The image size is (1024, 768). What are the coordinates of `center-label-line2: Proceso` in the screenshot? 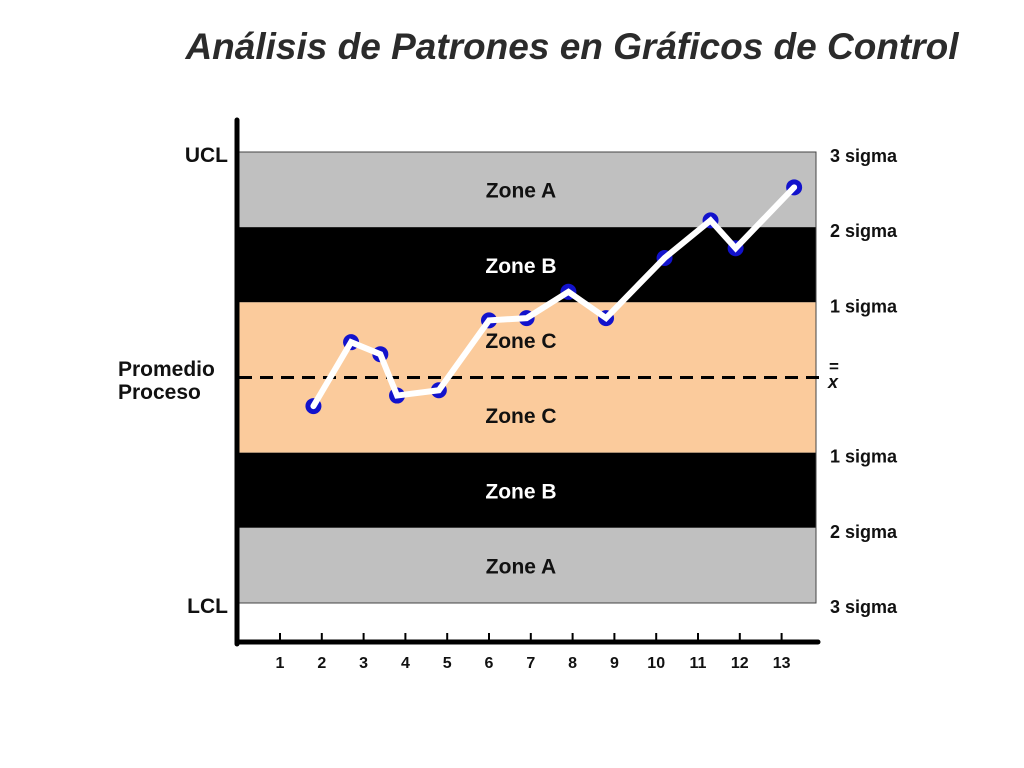 It's located at (159, 392).